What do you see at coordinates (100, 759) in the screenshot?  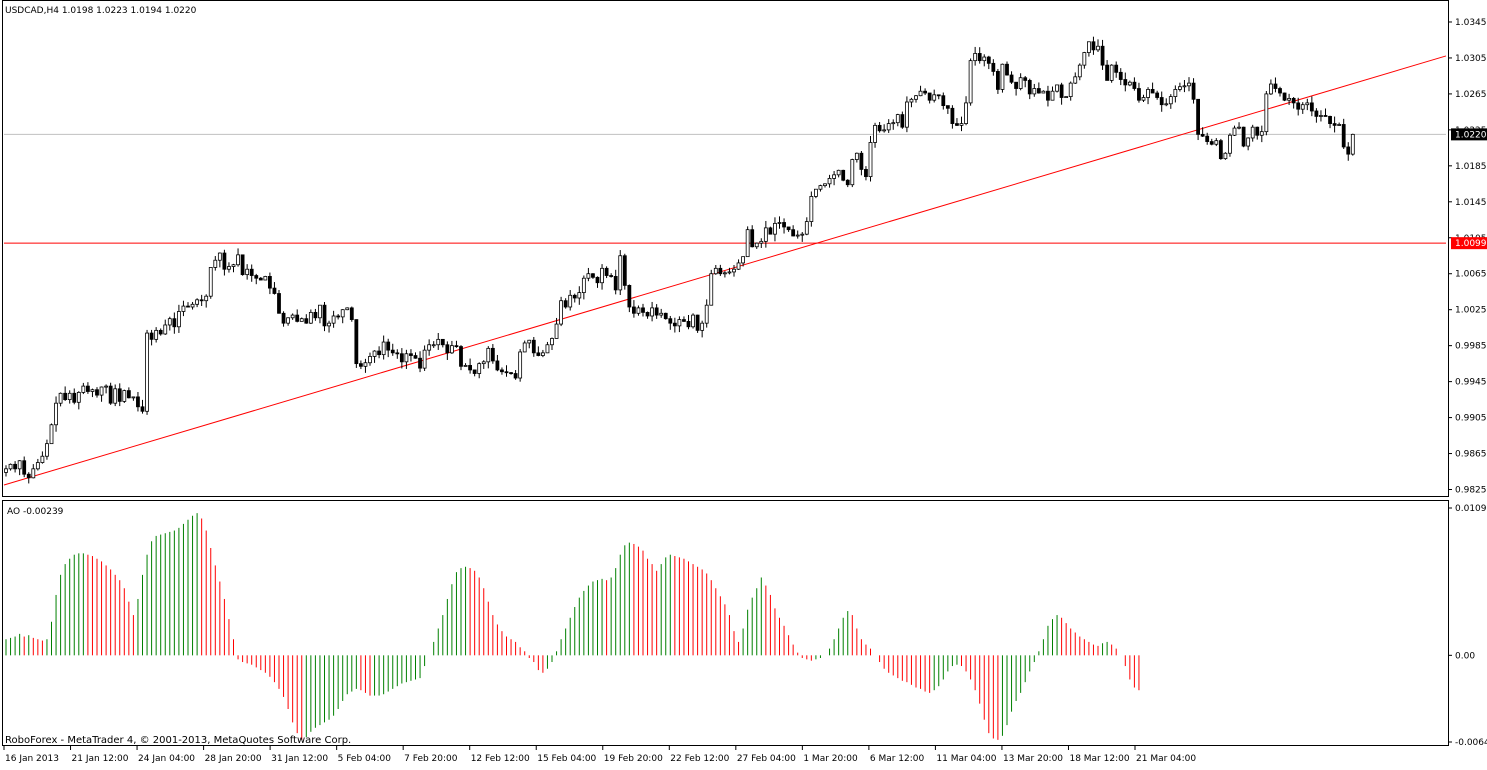 I see `time-axis-label: 21 Jan 12:00` at bounding box center [100, 759].